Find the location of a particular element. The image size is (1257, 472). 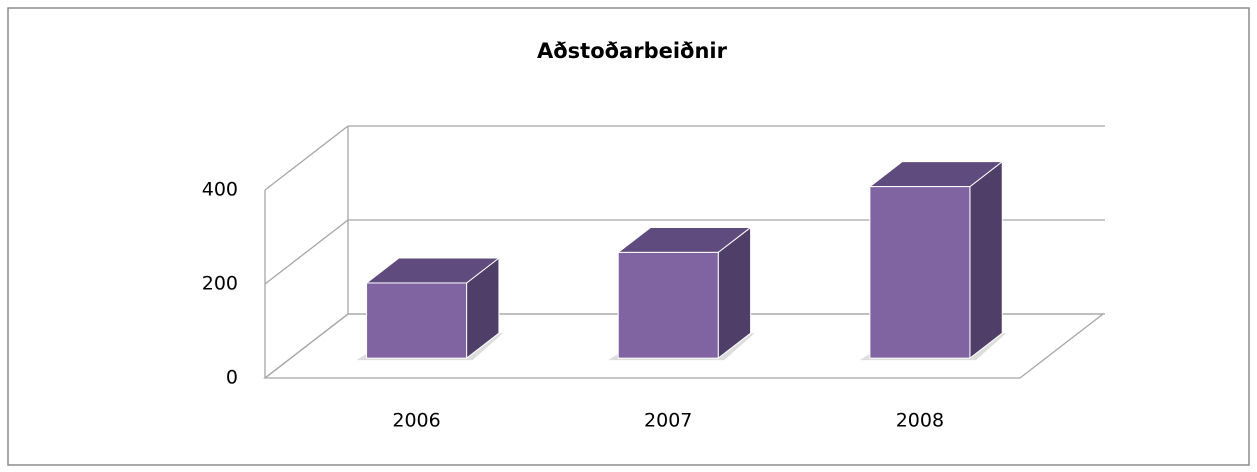

y-tick-label: 400 is located at coordinates (220, 190).